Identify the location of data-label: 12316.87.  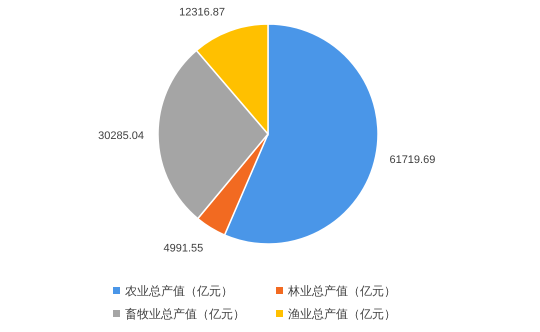
(202, 12).